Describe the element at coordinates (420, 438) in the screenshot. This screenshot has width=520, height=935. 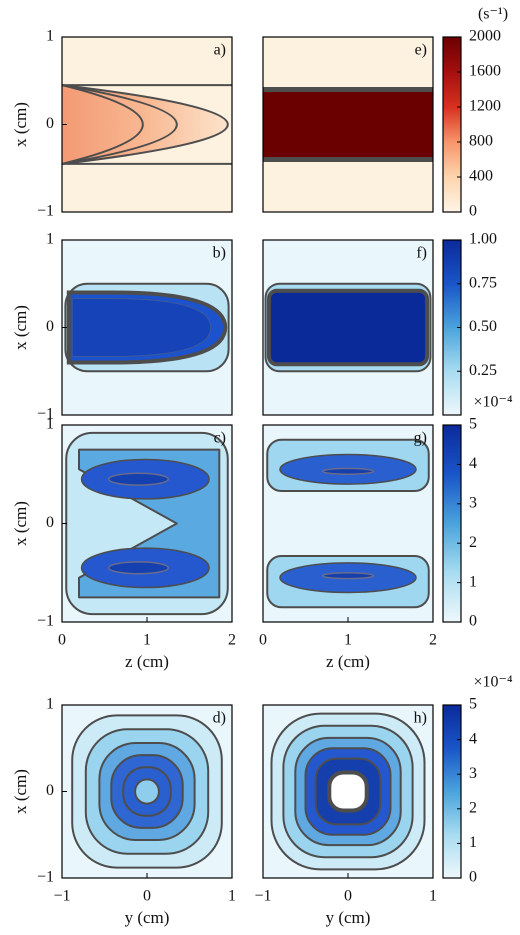
I see `panel-label: g)` at that location.